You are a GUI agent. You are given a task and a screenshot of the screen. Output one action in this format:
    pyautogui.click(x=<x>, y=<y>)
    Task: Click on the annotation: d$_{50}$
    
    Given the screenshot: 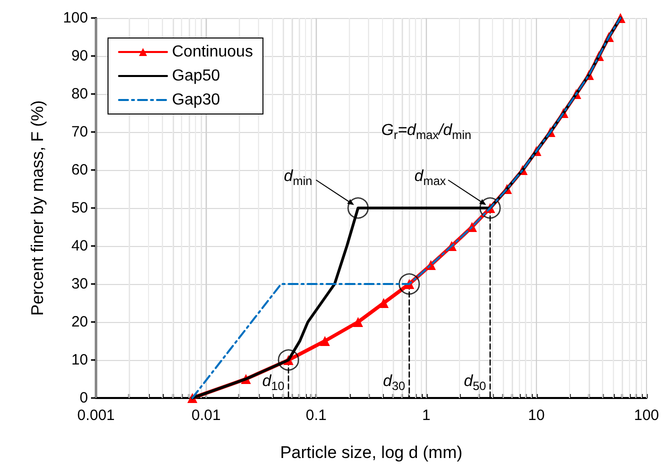 What is the action you would take?
    pyautogui.click(x=475, y=382)
    